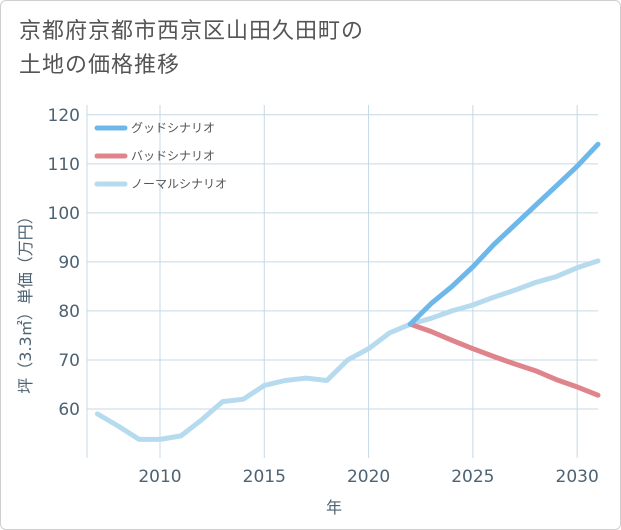  Describe the element at coordinates (504, 359) in the screenshot. I see `series-line-bad` at that location.